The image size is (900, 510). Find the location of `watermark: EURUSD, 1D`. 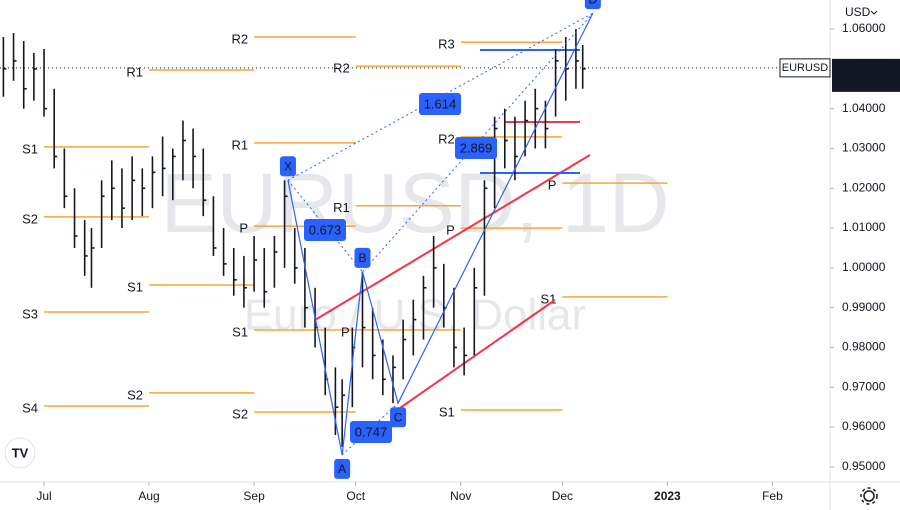

watermark: EURUSD, 1D is located at coordinates (415, 203).